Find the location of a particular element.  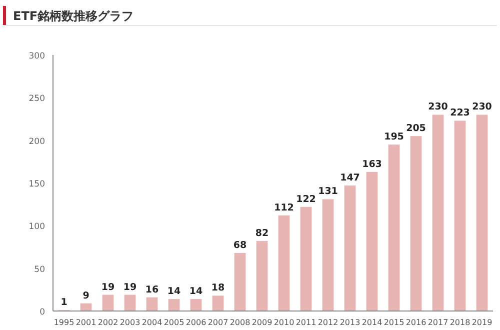

x-tick-label: 2012 is located at coordinates (328, 322).